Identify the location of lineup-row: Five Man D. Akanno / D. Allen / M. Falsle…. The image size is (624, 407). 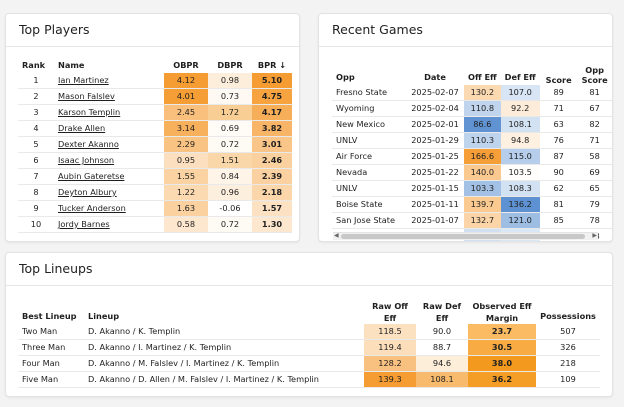
(309, 379).